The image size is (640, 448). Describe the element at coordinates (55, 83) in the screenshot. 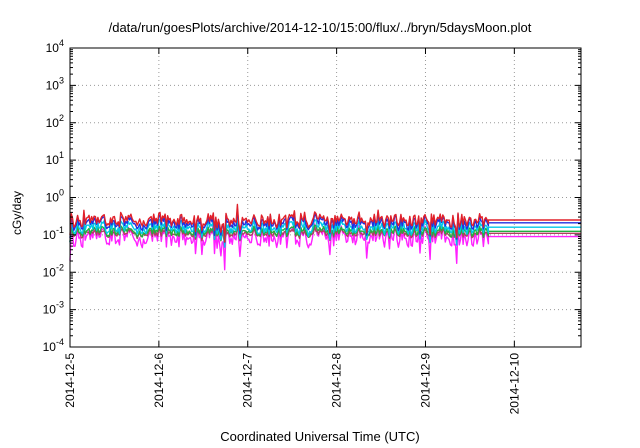

I see `y-tick-label: 10³` at that location.